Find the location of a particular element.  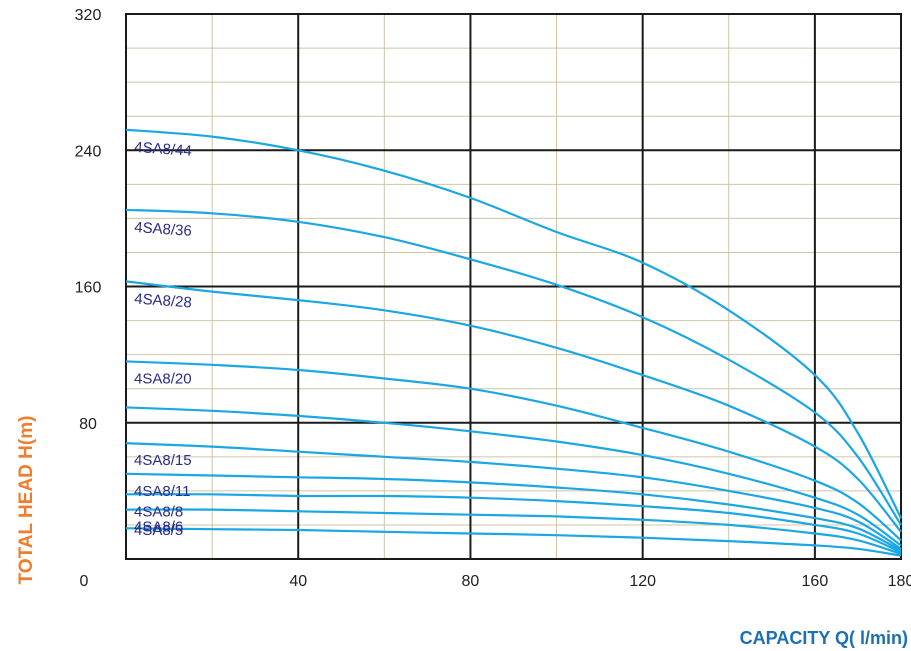

x-tick-label: 80 is located at coordinates (471, 581).